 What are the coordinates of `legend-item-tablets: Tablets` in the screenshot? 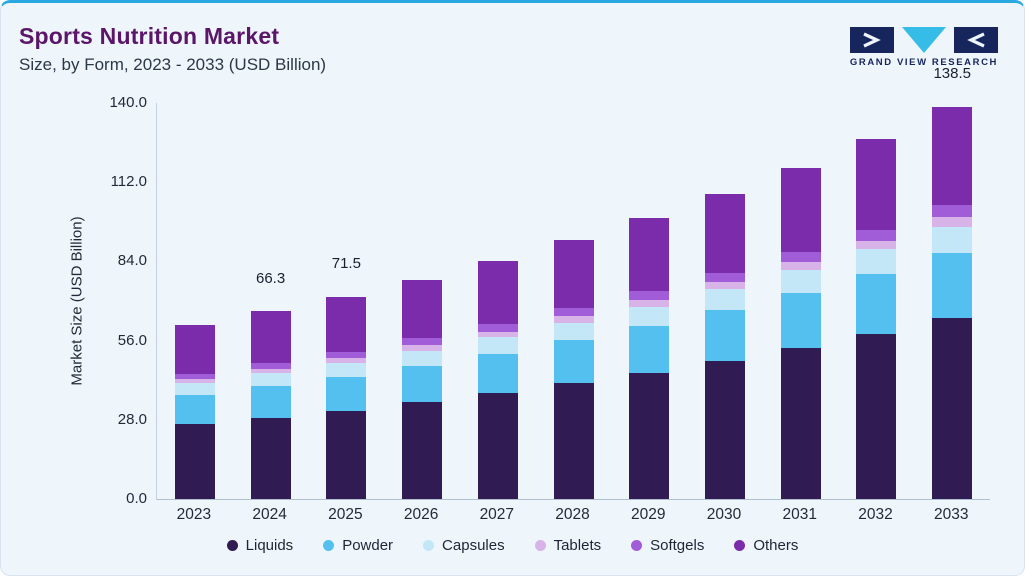 It's located at (567, 545).